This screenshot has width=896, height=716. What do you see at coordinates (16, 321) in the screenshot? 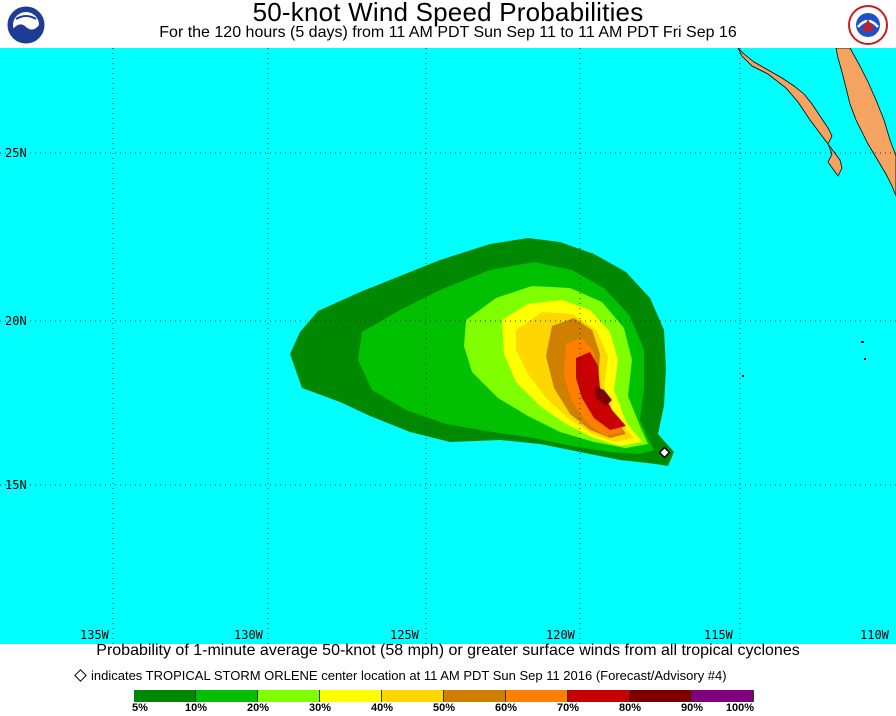
I see `lat-label-20n: 20N` at bounding box center [16, 321].